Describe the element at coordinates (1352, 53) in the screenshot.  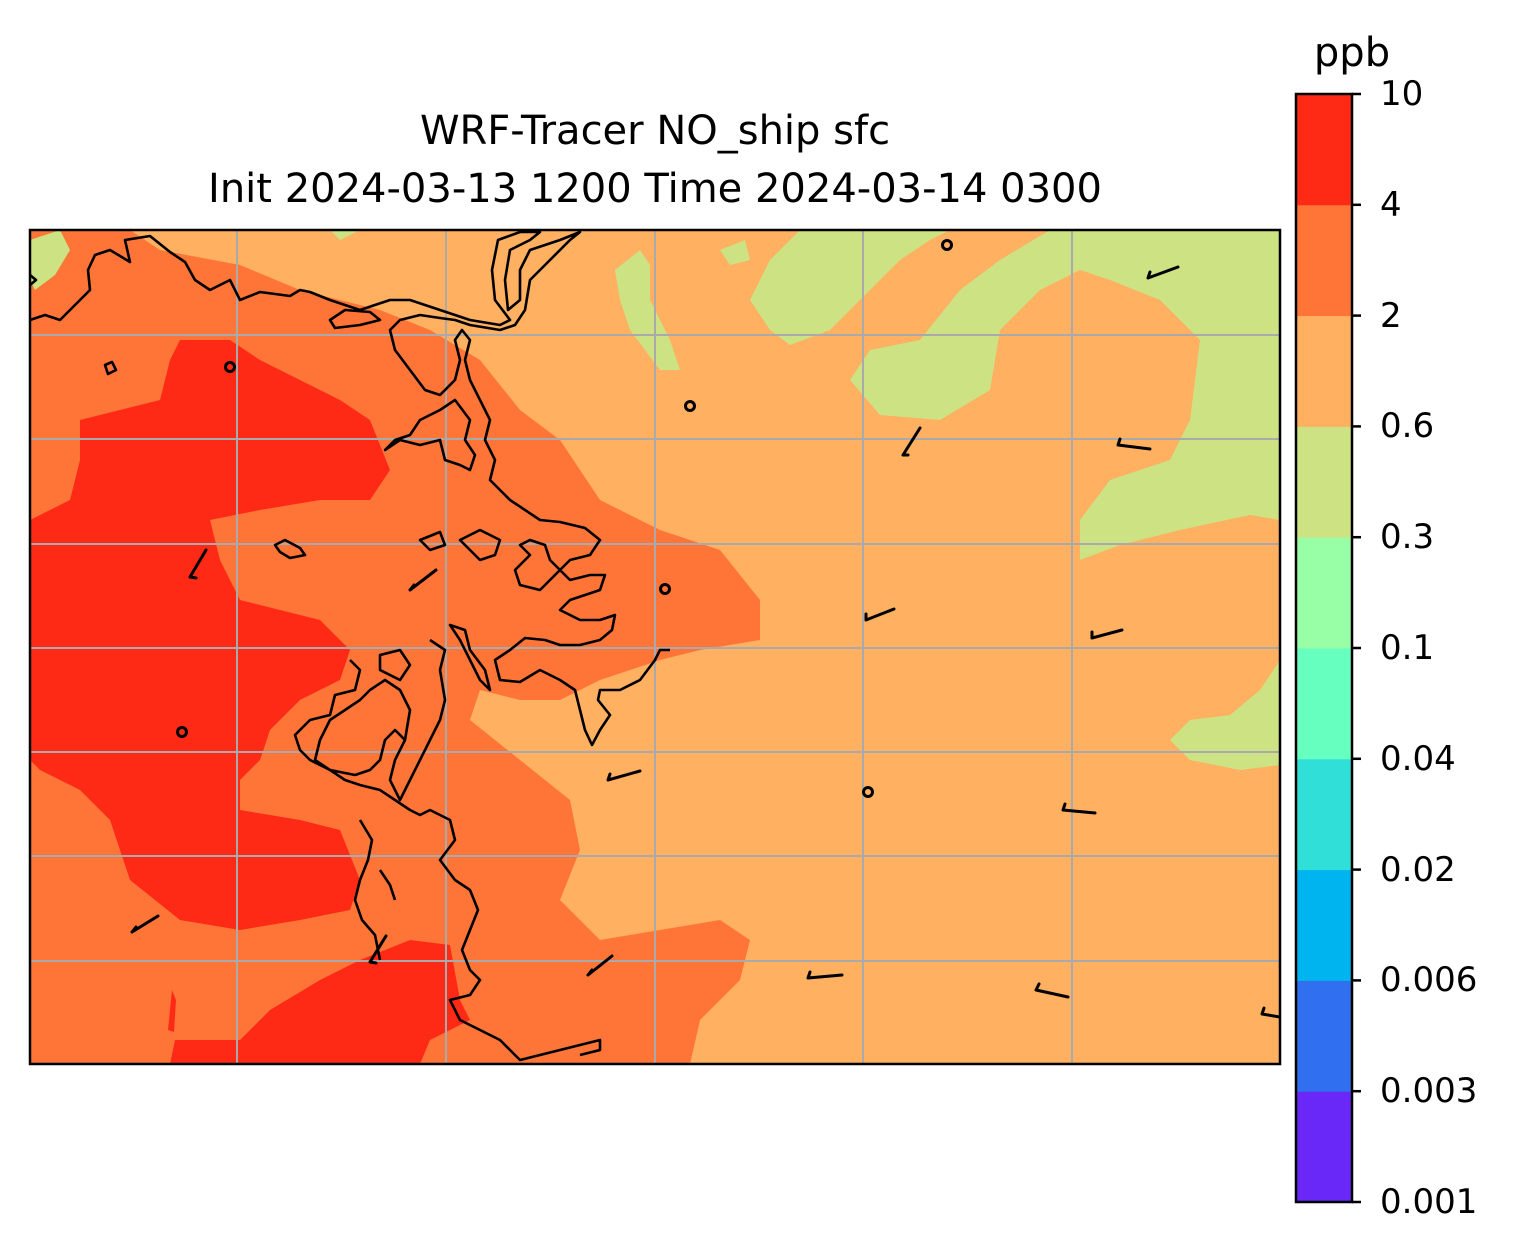
I see `colorbar-unit-label: ppb` at that location.